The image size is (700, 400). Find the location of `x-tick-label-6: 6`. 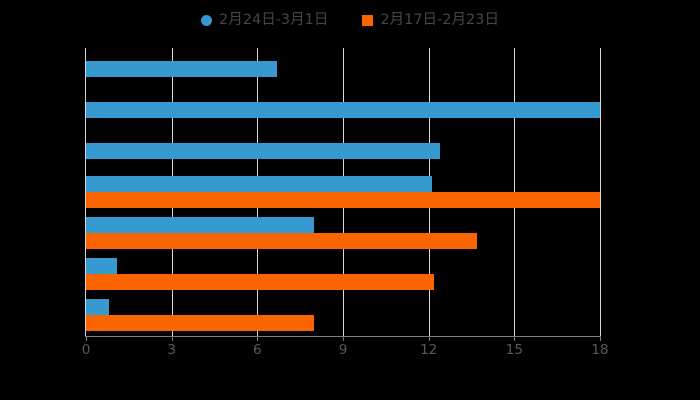

x-tick-label-6: 6 is located at coordinates (257, 350).